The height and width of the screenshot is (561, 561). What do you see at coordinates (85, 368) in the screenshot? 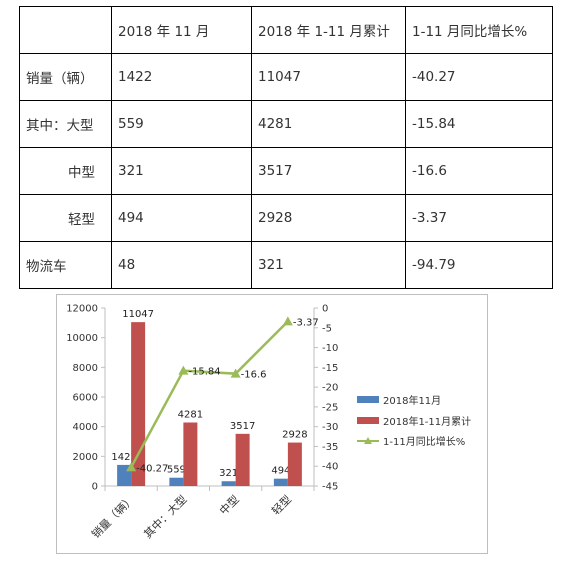
I see `left-tick-label: 8000` at bounding box center [85, 368].